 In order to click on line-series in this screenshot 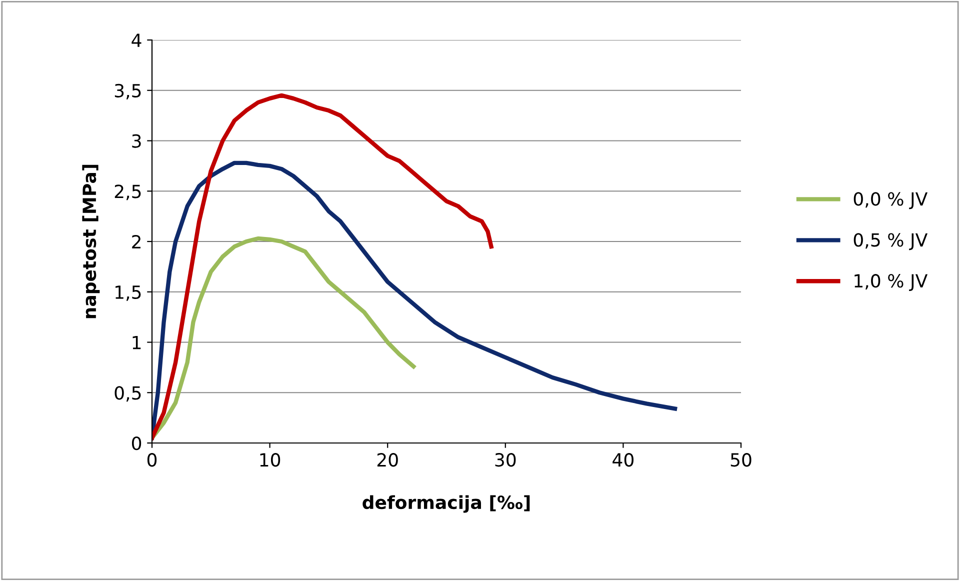, I will do `click(284, 338)`.